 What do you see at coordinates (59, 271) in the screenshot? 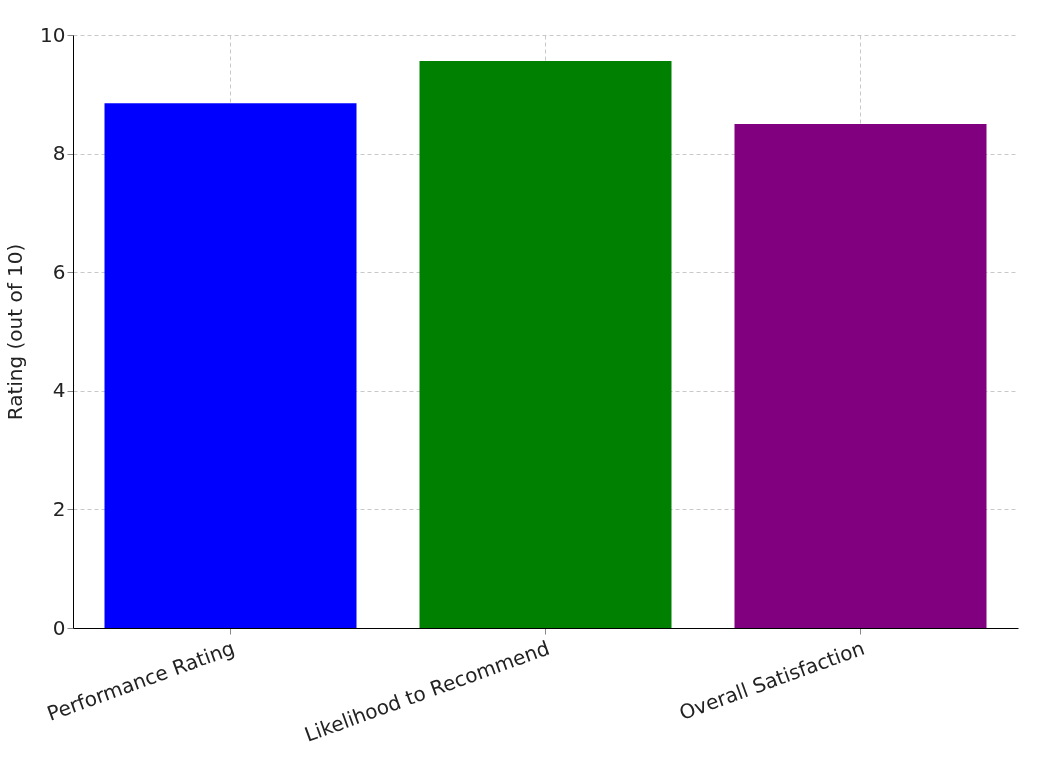
I see `y-tick-label: 6` at bounding box center [59, 271].